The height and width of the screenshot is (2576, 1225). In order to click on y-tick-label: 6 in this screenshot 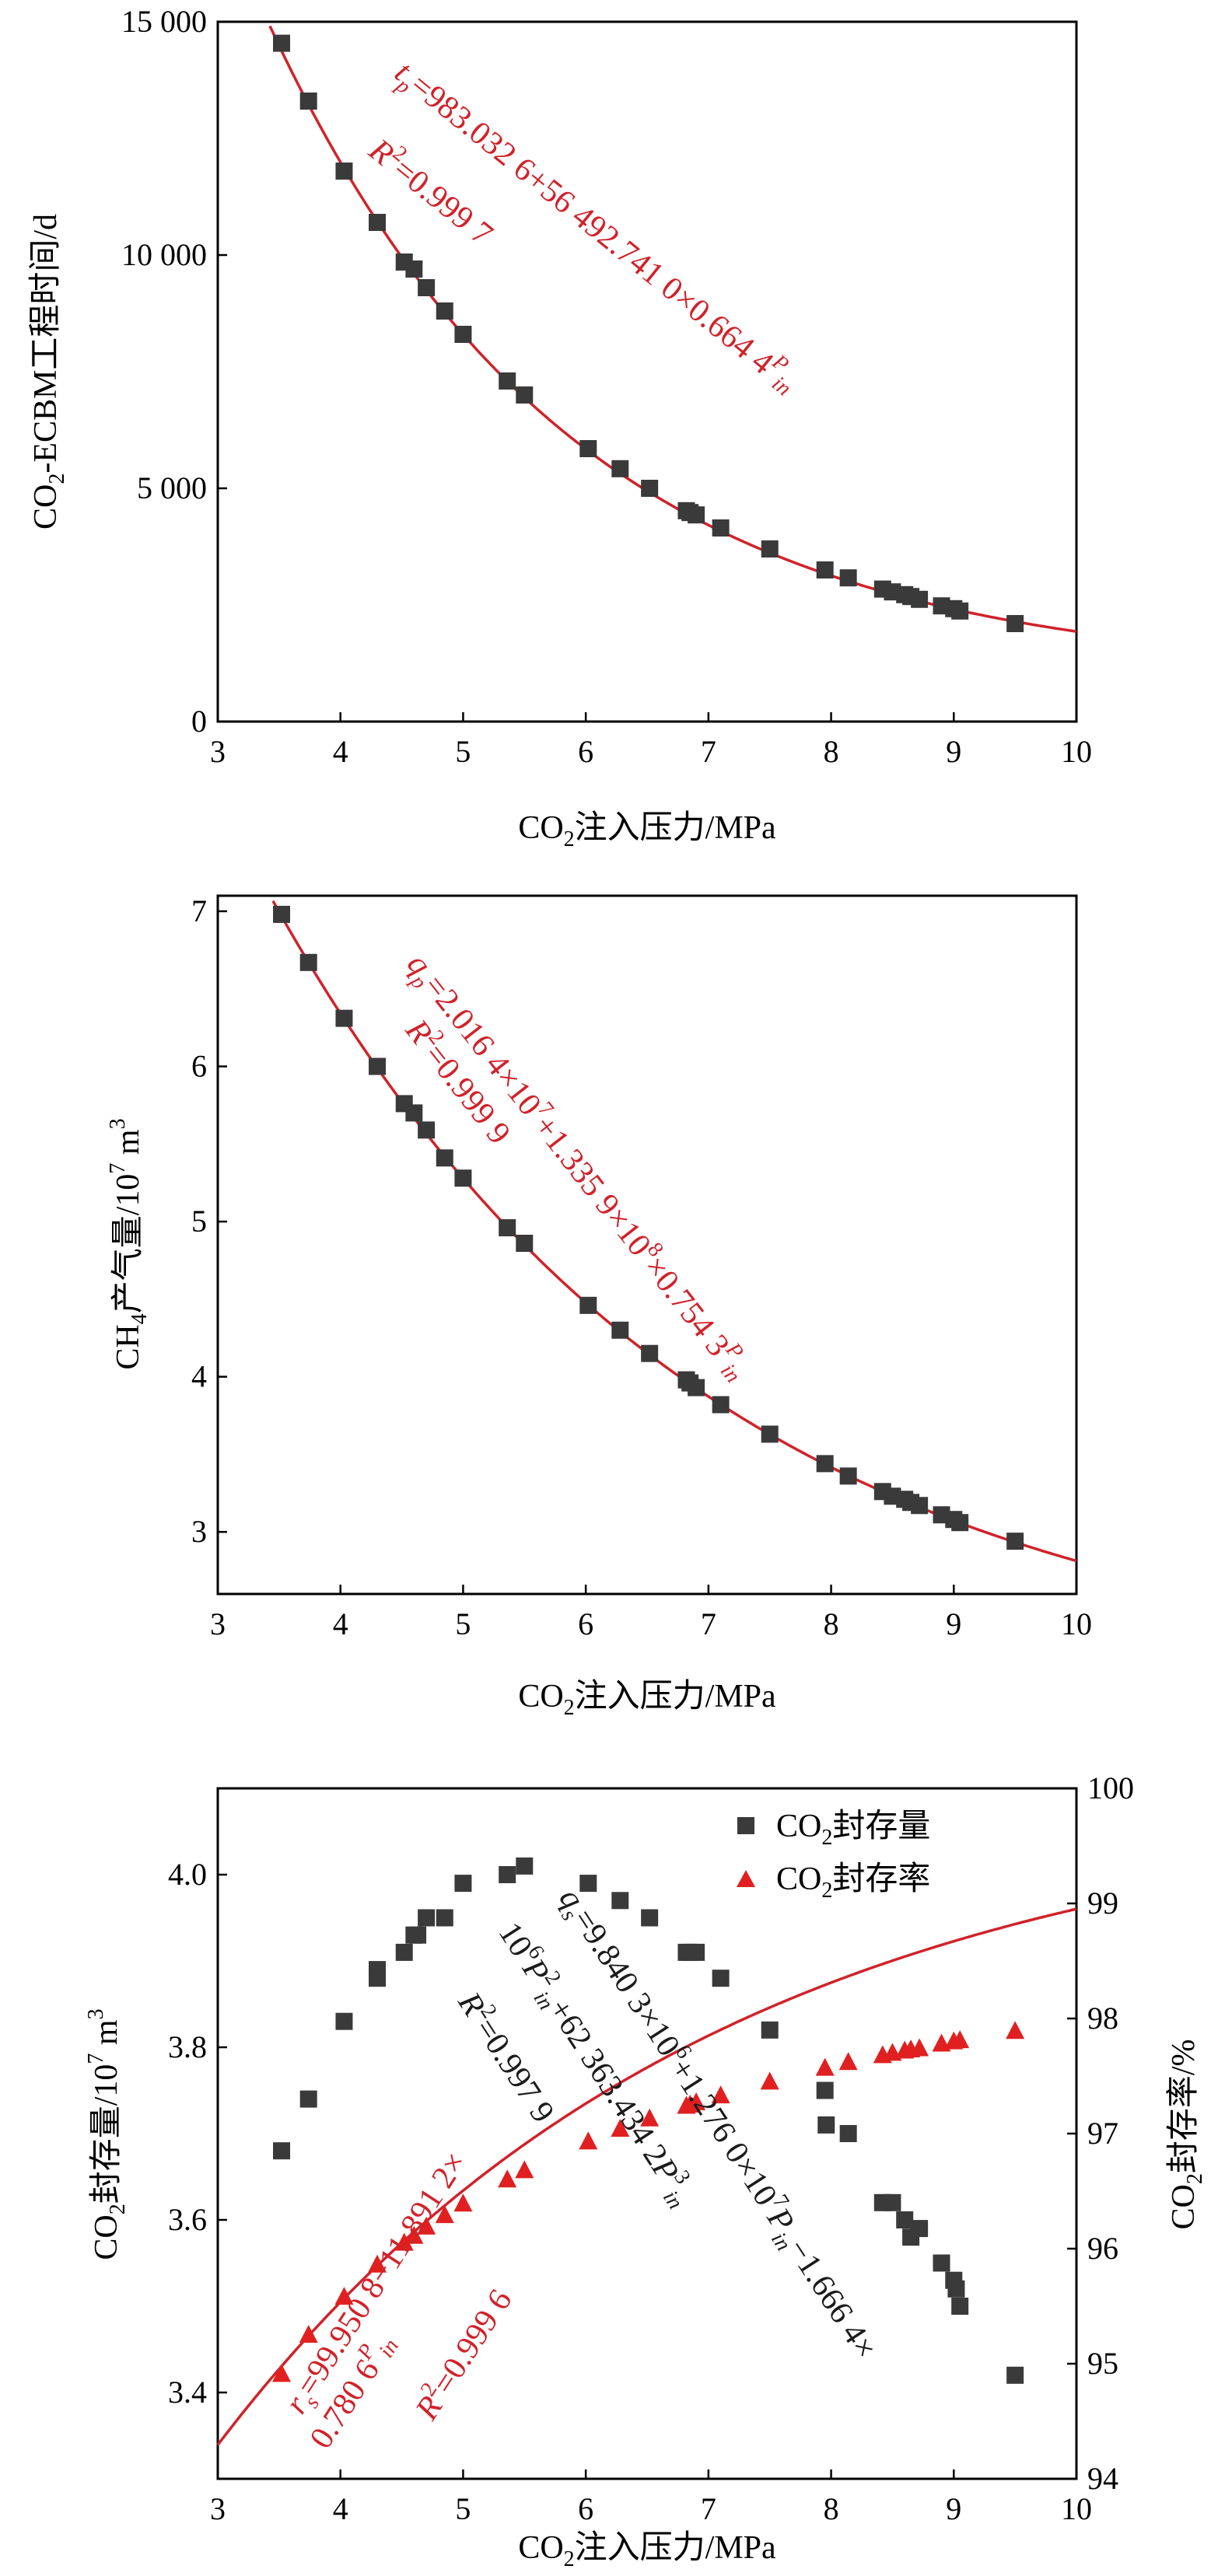, I will do `click(199, 1066)`.